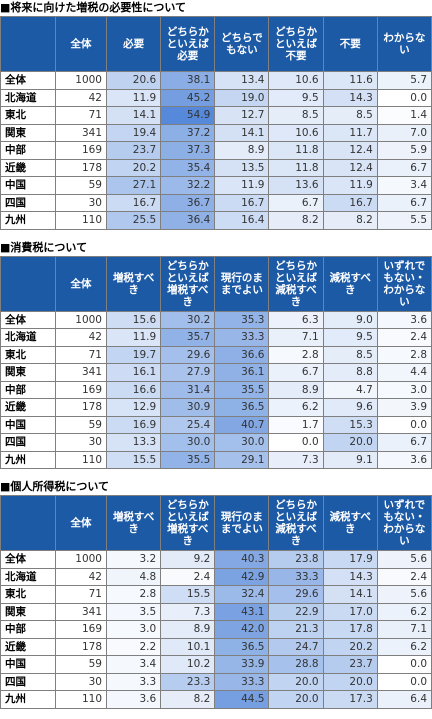  What do you see at coordinates (242, 559) in the screenshot?
I see `percent-cell: 40.3` at bounding box center [242, 559].